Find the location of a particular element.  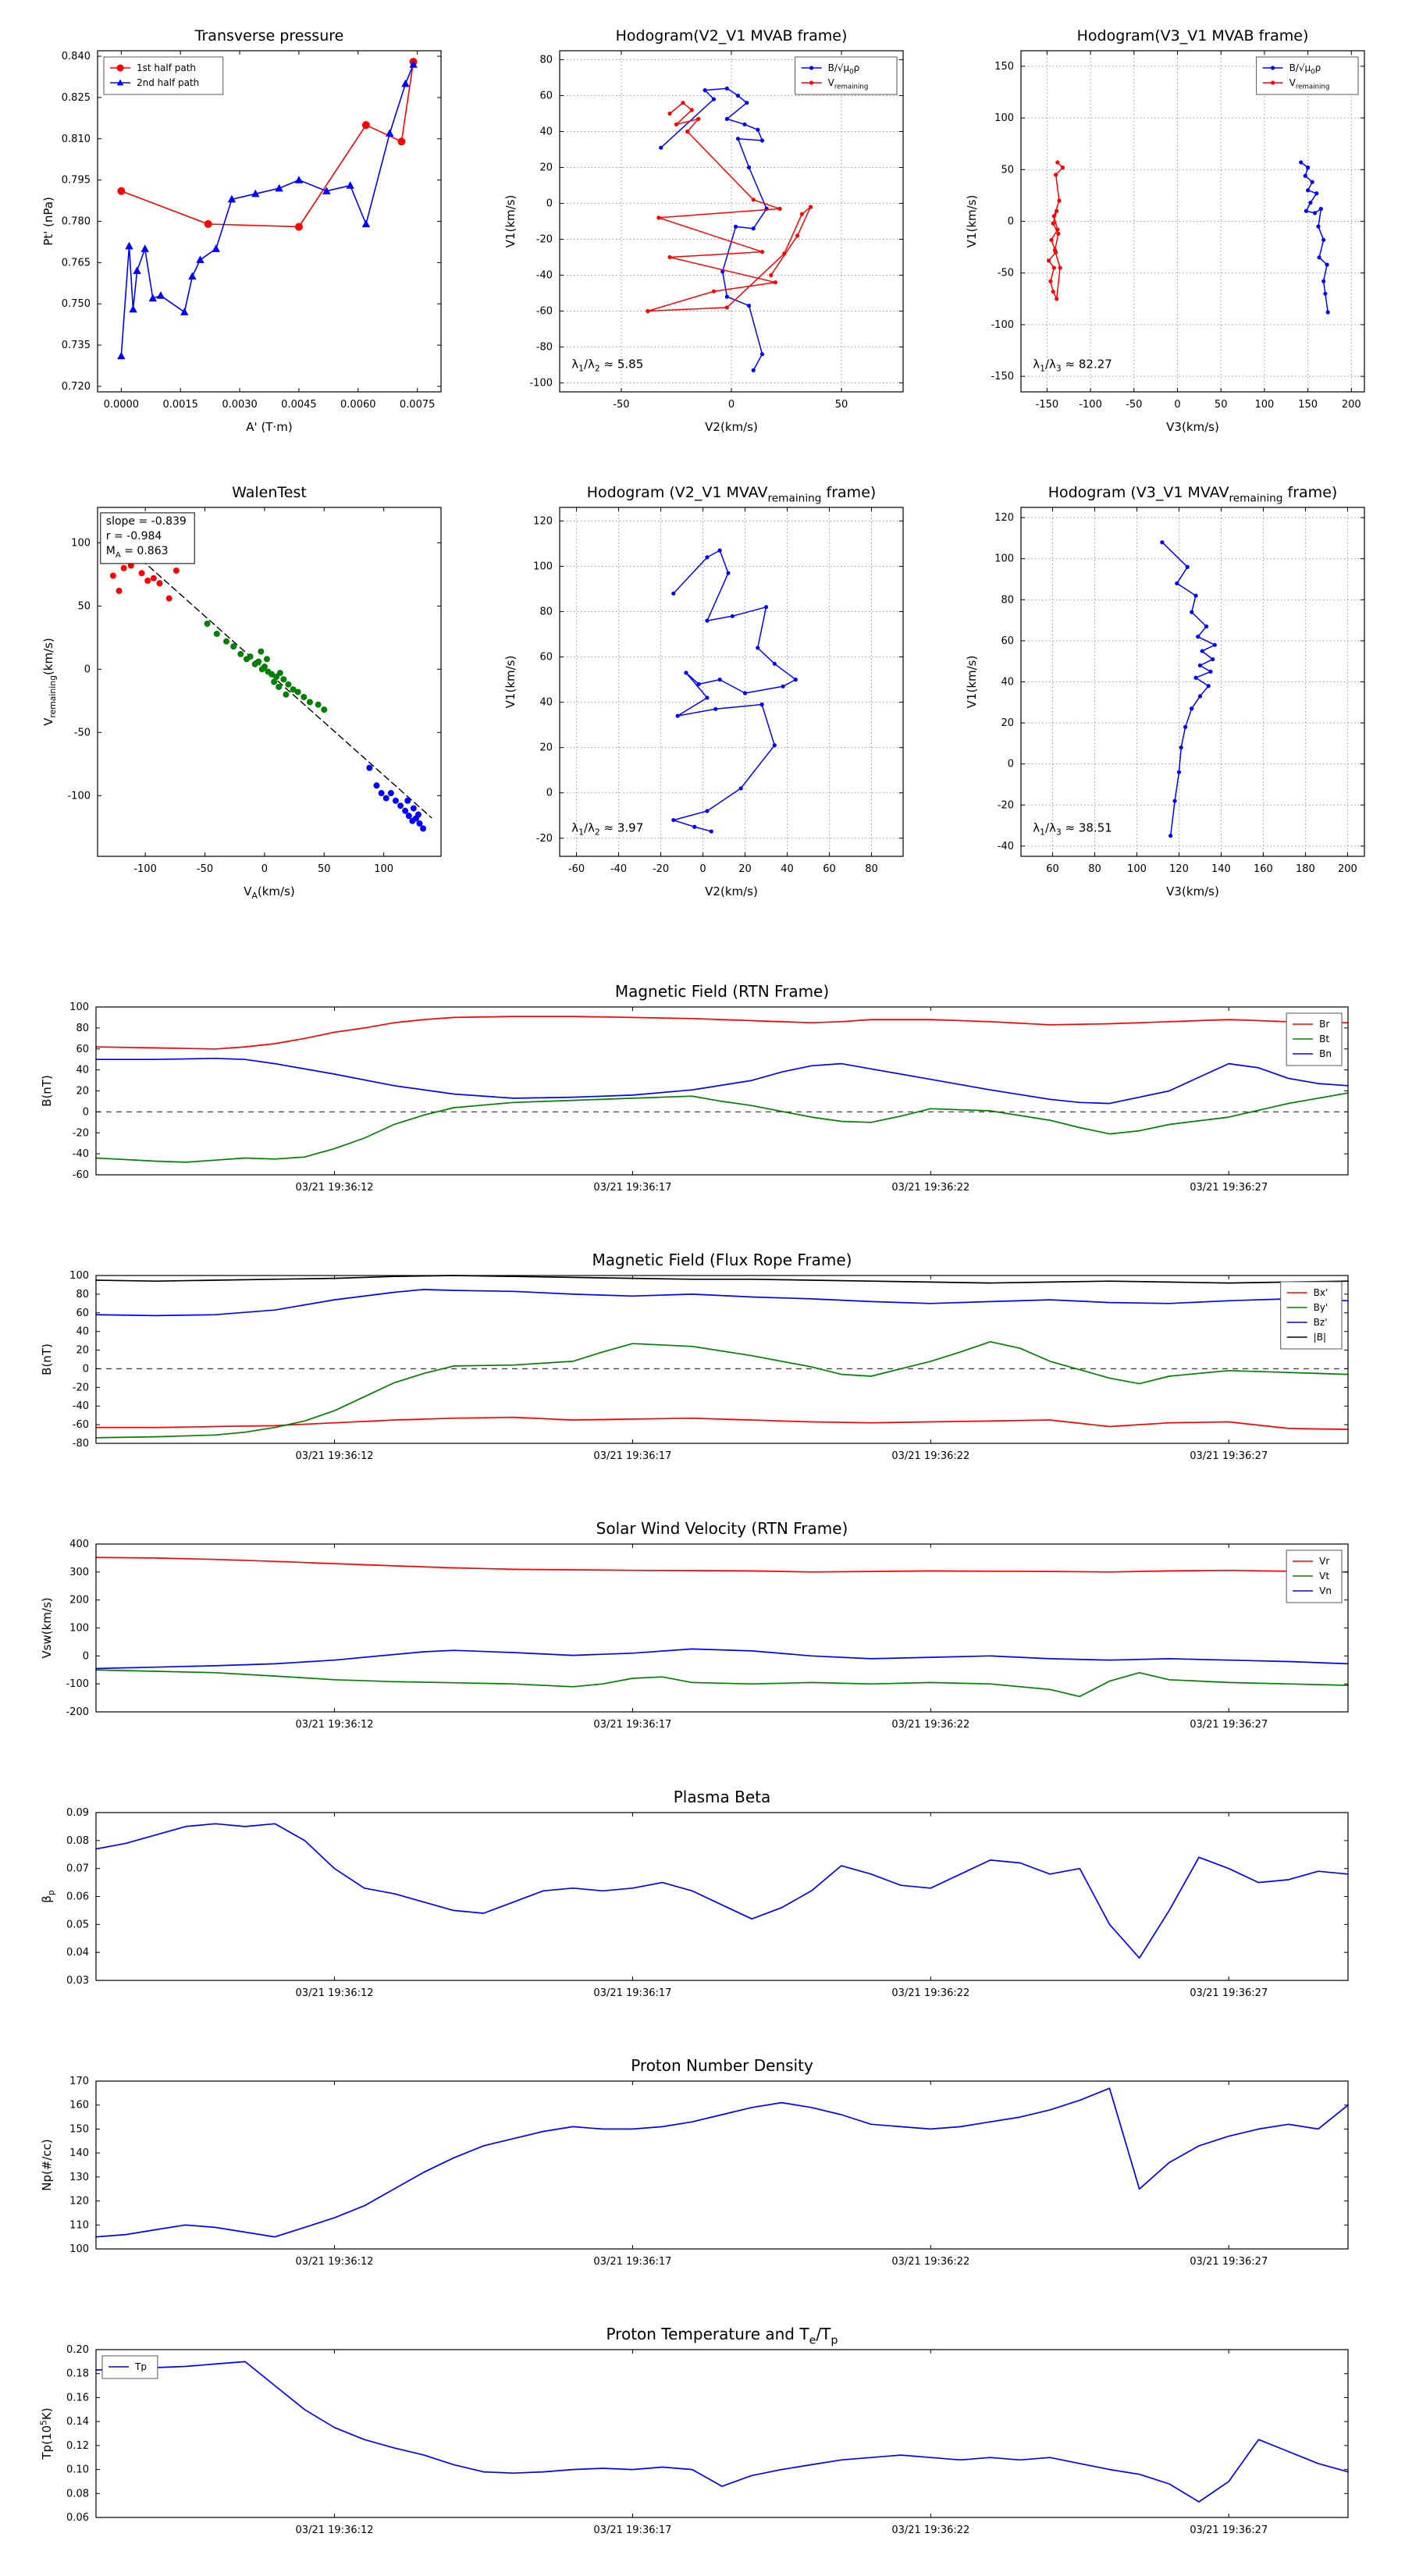

svg-text: 0.840 is located at coordinates (76, 56).